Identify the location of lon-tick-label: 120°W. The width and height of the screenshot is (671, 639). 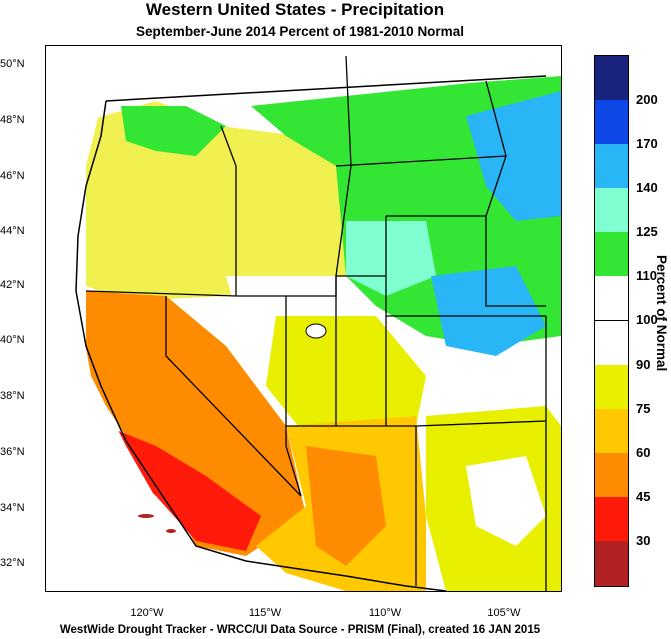
(147, 613).